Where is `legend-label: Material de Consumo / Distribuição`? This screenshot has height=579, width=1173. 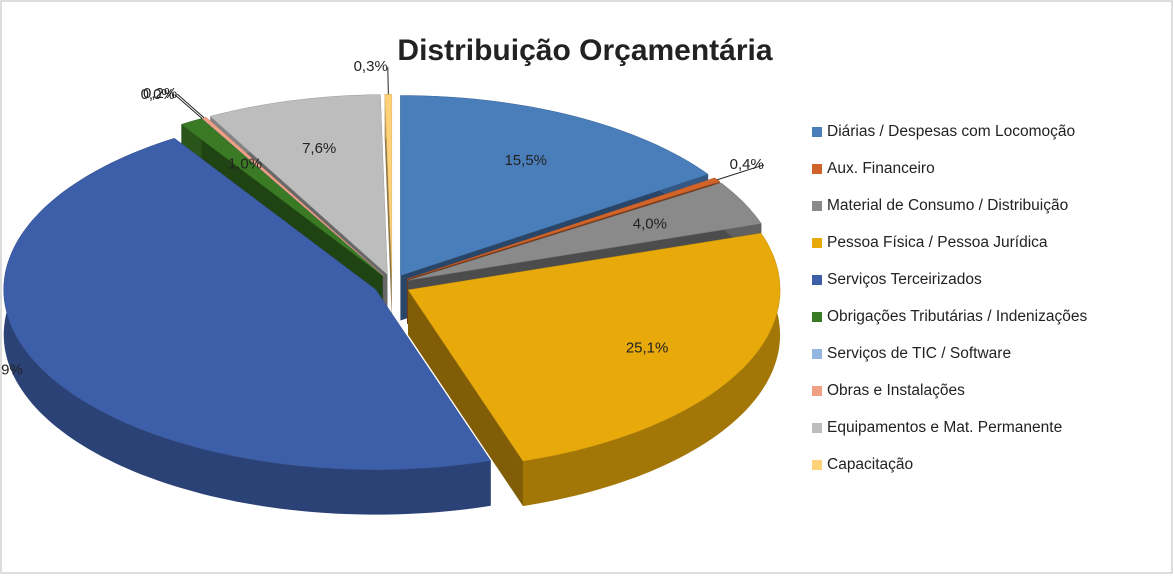 legend-label: Material de Consumo / Distribuição is located at coordinates (947, 205).